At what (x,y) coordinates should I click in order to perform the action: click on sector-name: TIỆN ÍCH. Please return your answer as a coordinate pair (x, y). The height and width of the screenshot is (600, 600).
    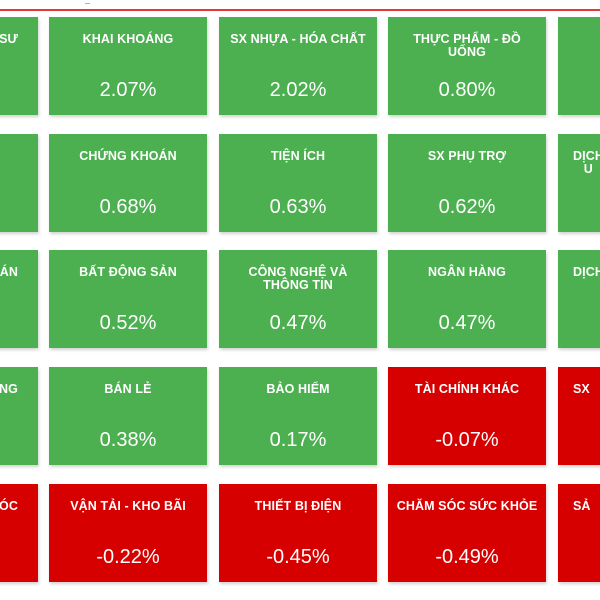
    Looking at the image, I should click on (298, 156).